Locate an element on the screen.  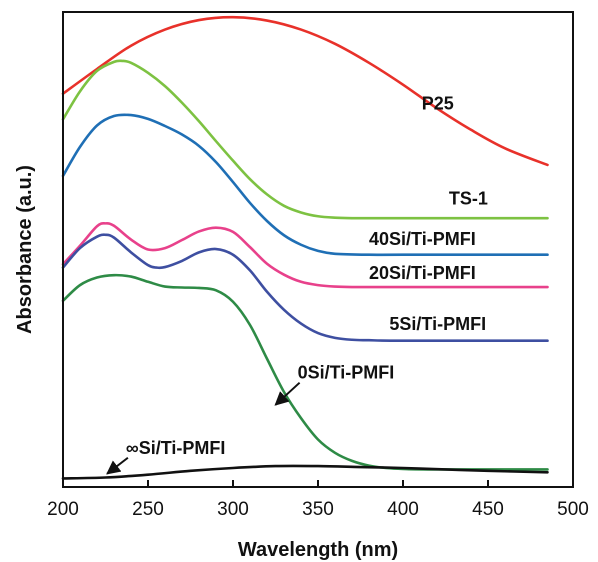
x-tick-label: 300 is located at coordinates (233, 509).